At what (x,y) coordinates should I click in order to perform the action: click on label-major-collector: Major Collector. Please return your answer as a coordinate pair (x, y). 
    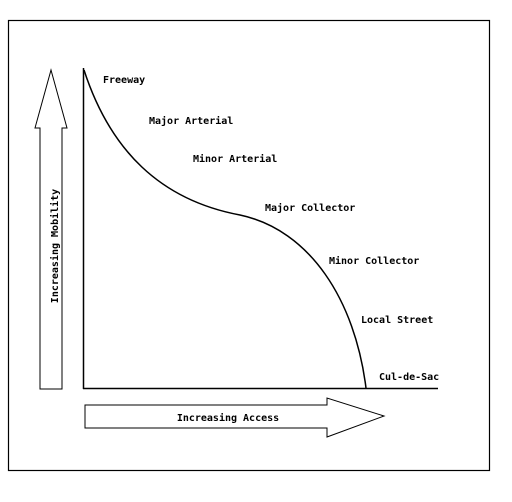
    Looking at the image, I should click on (310, 208).